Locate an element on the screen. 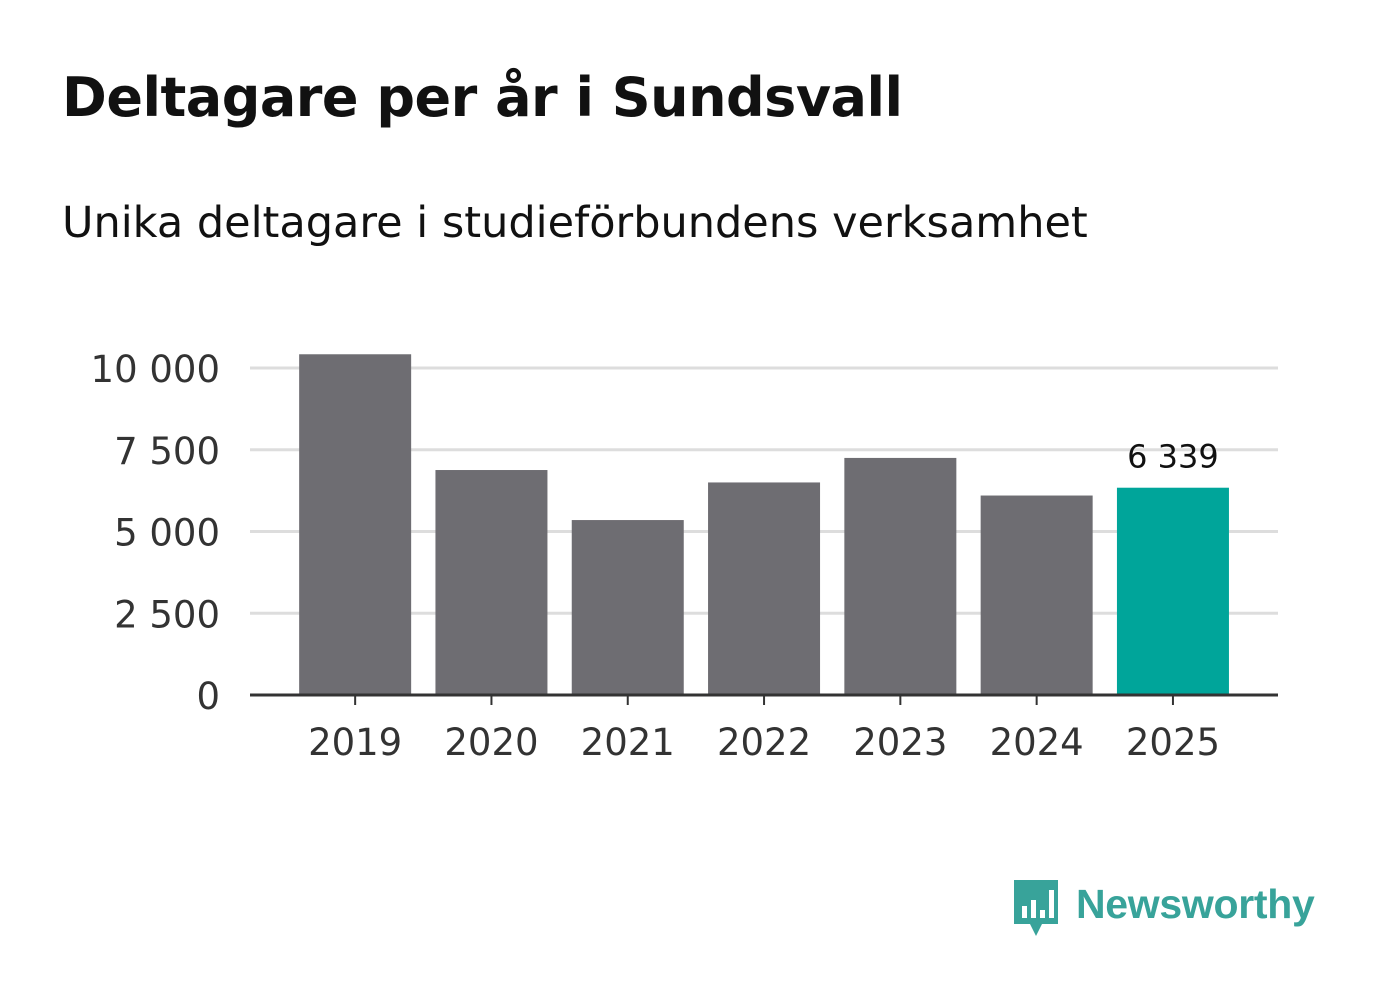 The width and height of the screenshot is (1382, 999). x-tick-label: 2024 is located at coordinates (1037, 742).